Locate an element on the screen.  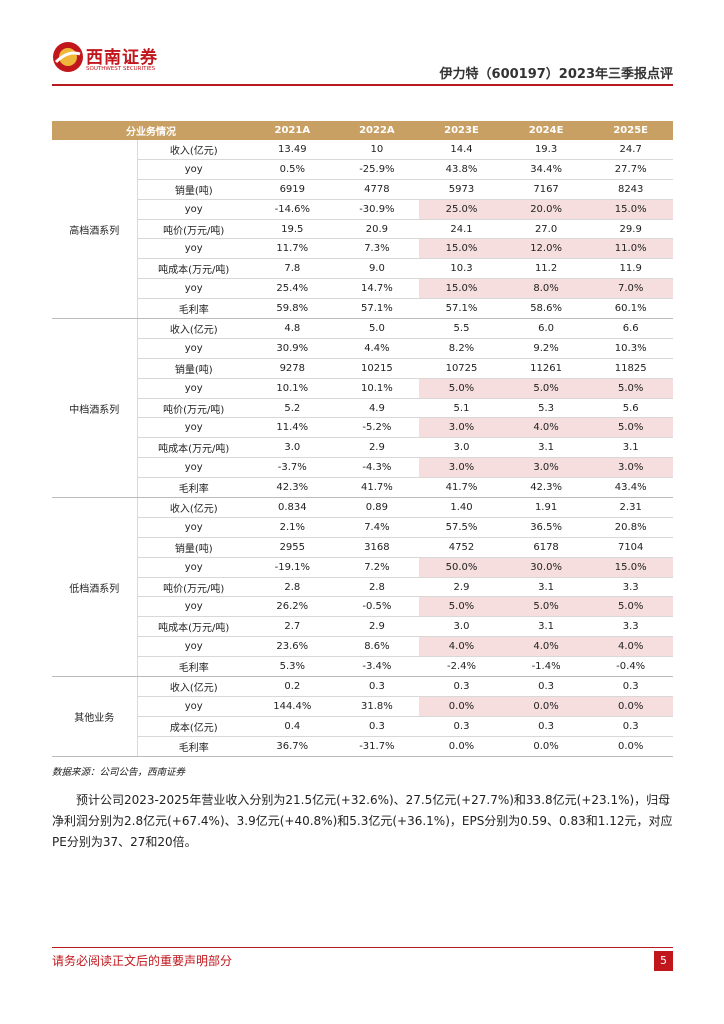
table-row: 销量(吨) 2955 3168 4752 6178 7104 is located at coordinates (362, 547).